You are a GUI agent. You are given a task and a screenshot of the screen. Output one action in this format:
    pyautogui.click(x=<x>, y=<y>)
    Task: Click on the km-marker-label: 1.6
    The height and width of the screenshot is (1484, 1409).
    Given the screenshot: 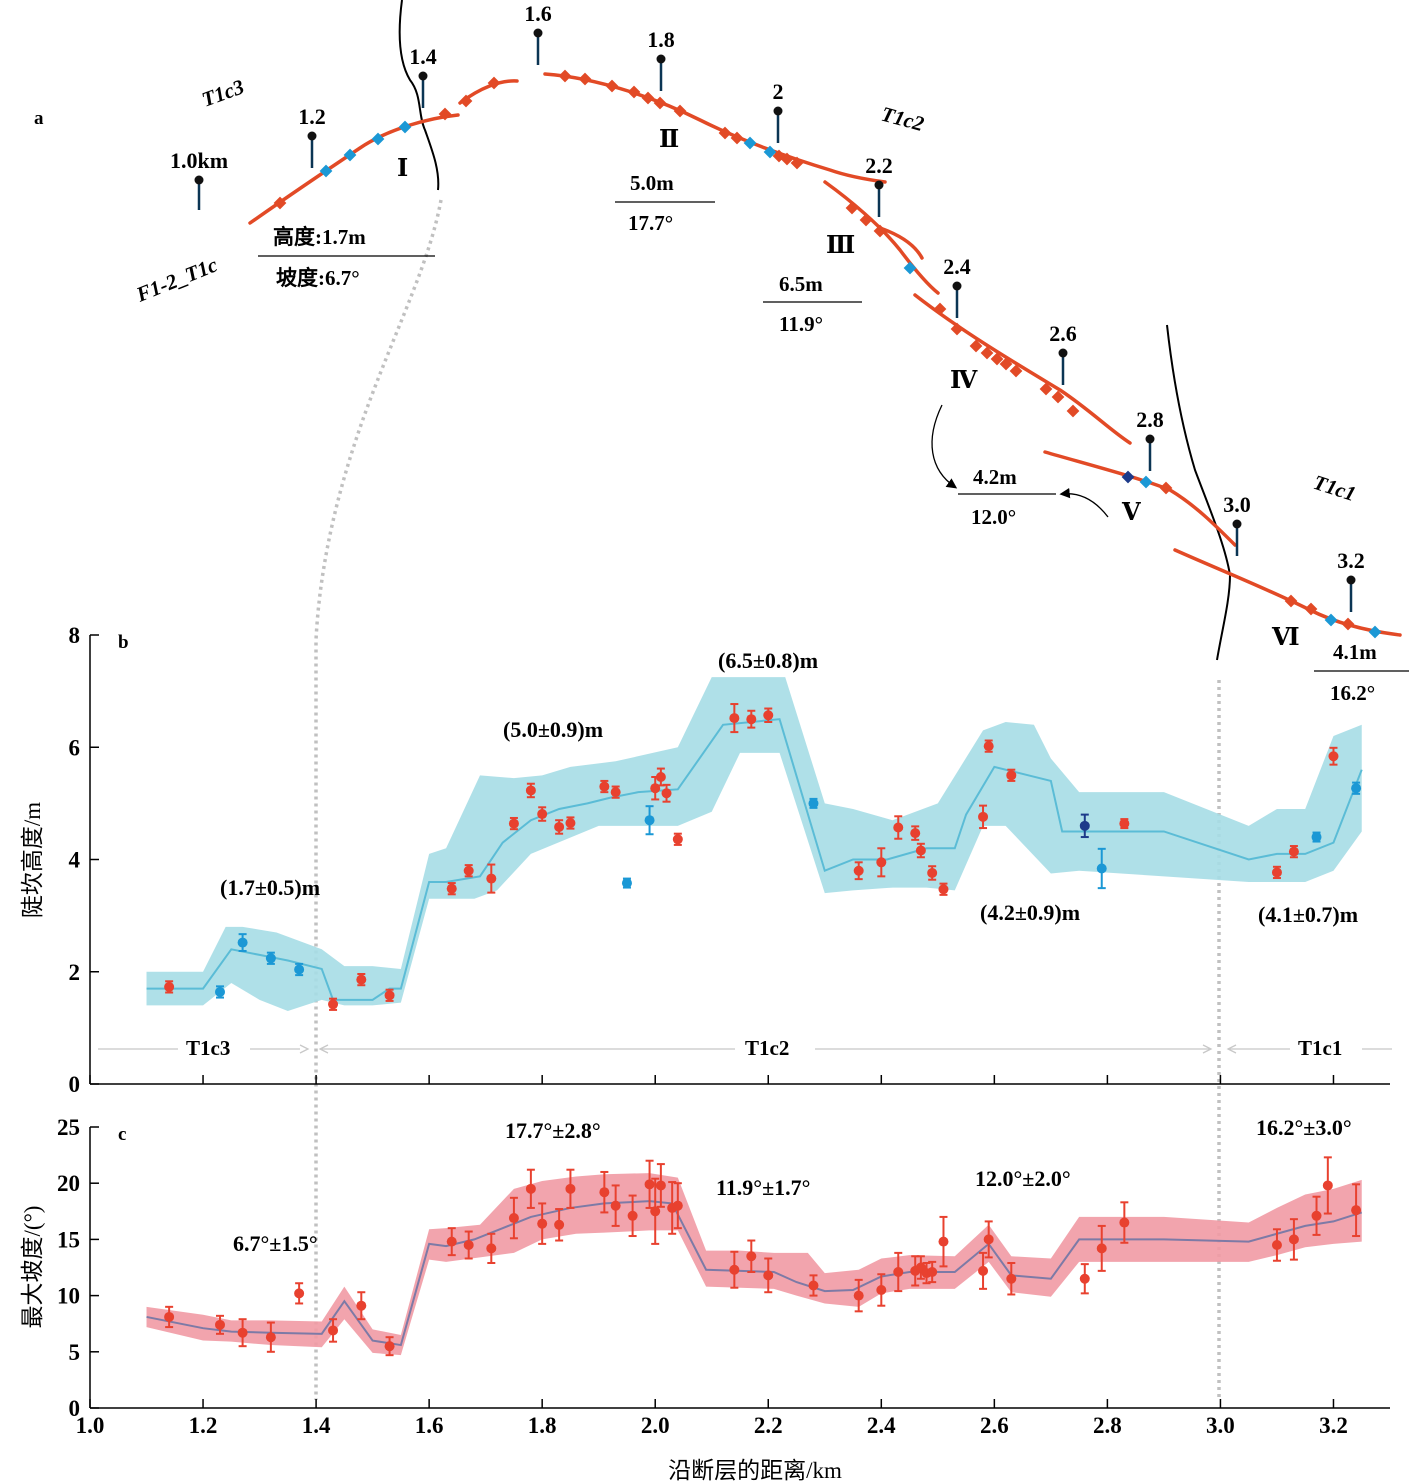 What is the action you would take?
    pyautogui.click(x=538, y=13)
    